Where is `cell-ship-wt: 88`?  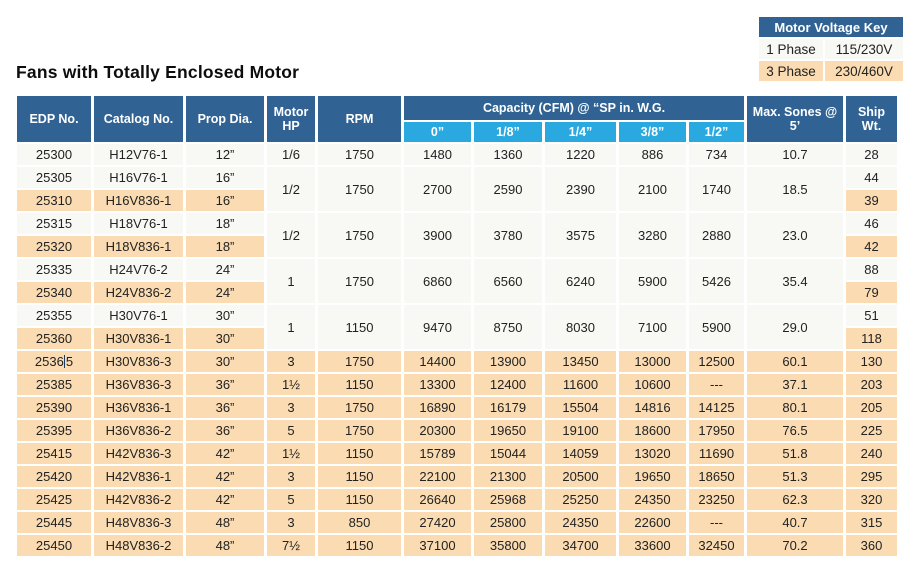 cell-ship-wt: 88 is located at coordinates (871, 269).